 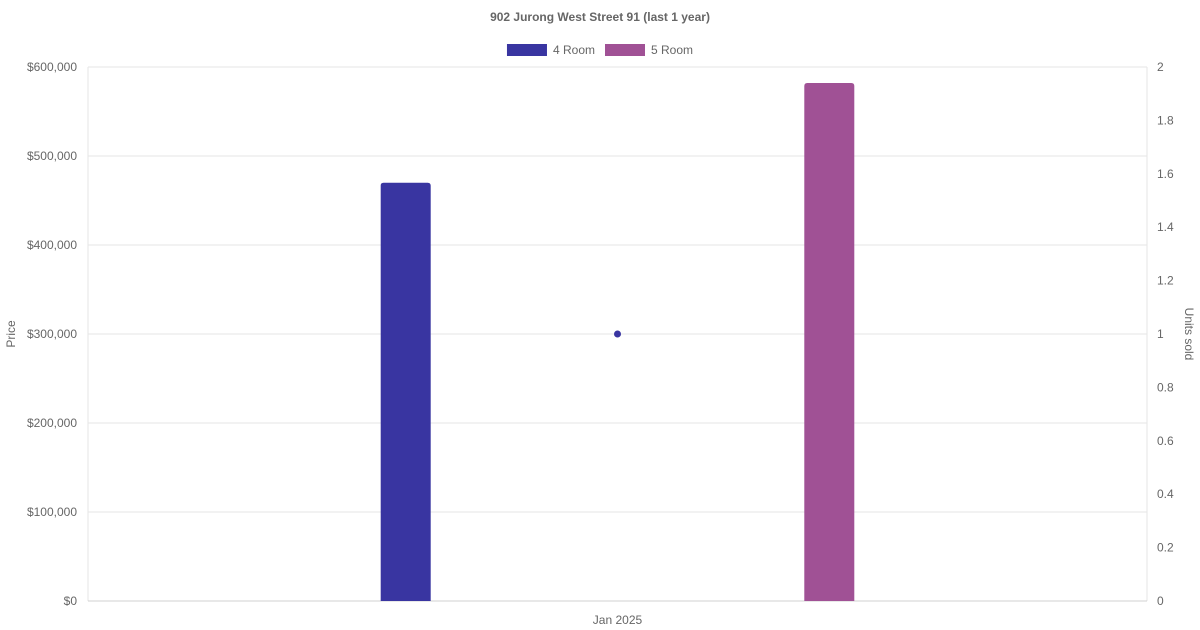 I want to click on right-tick-label: 0.2, so click(x=1165, y=548).